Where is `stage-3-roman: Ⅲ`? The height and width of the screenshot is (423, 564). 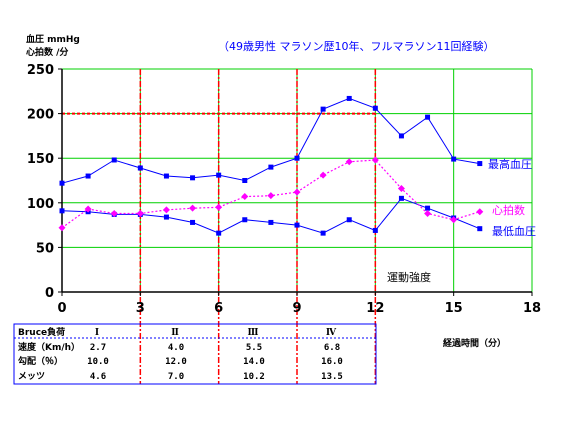
stage-3-roman: Ⅲ is located at coordinates (253, 333).